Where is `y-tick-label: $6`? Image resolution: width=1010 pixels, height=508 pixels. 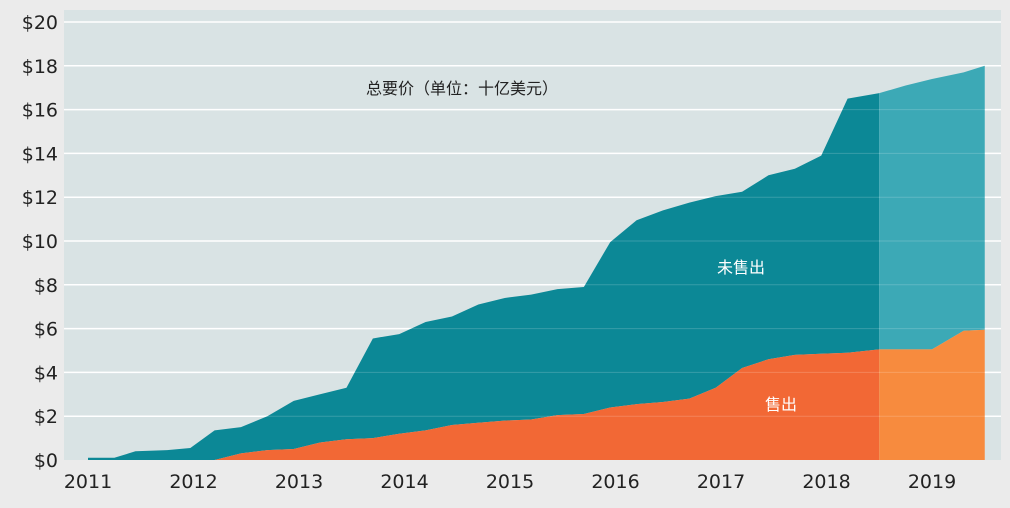
y-tick-label: $6 is located at coordinates (46, 330).